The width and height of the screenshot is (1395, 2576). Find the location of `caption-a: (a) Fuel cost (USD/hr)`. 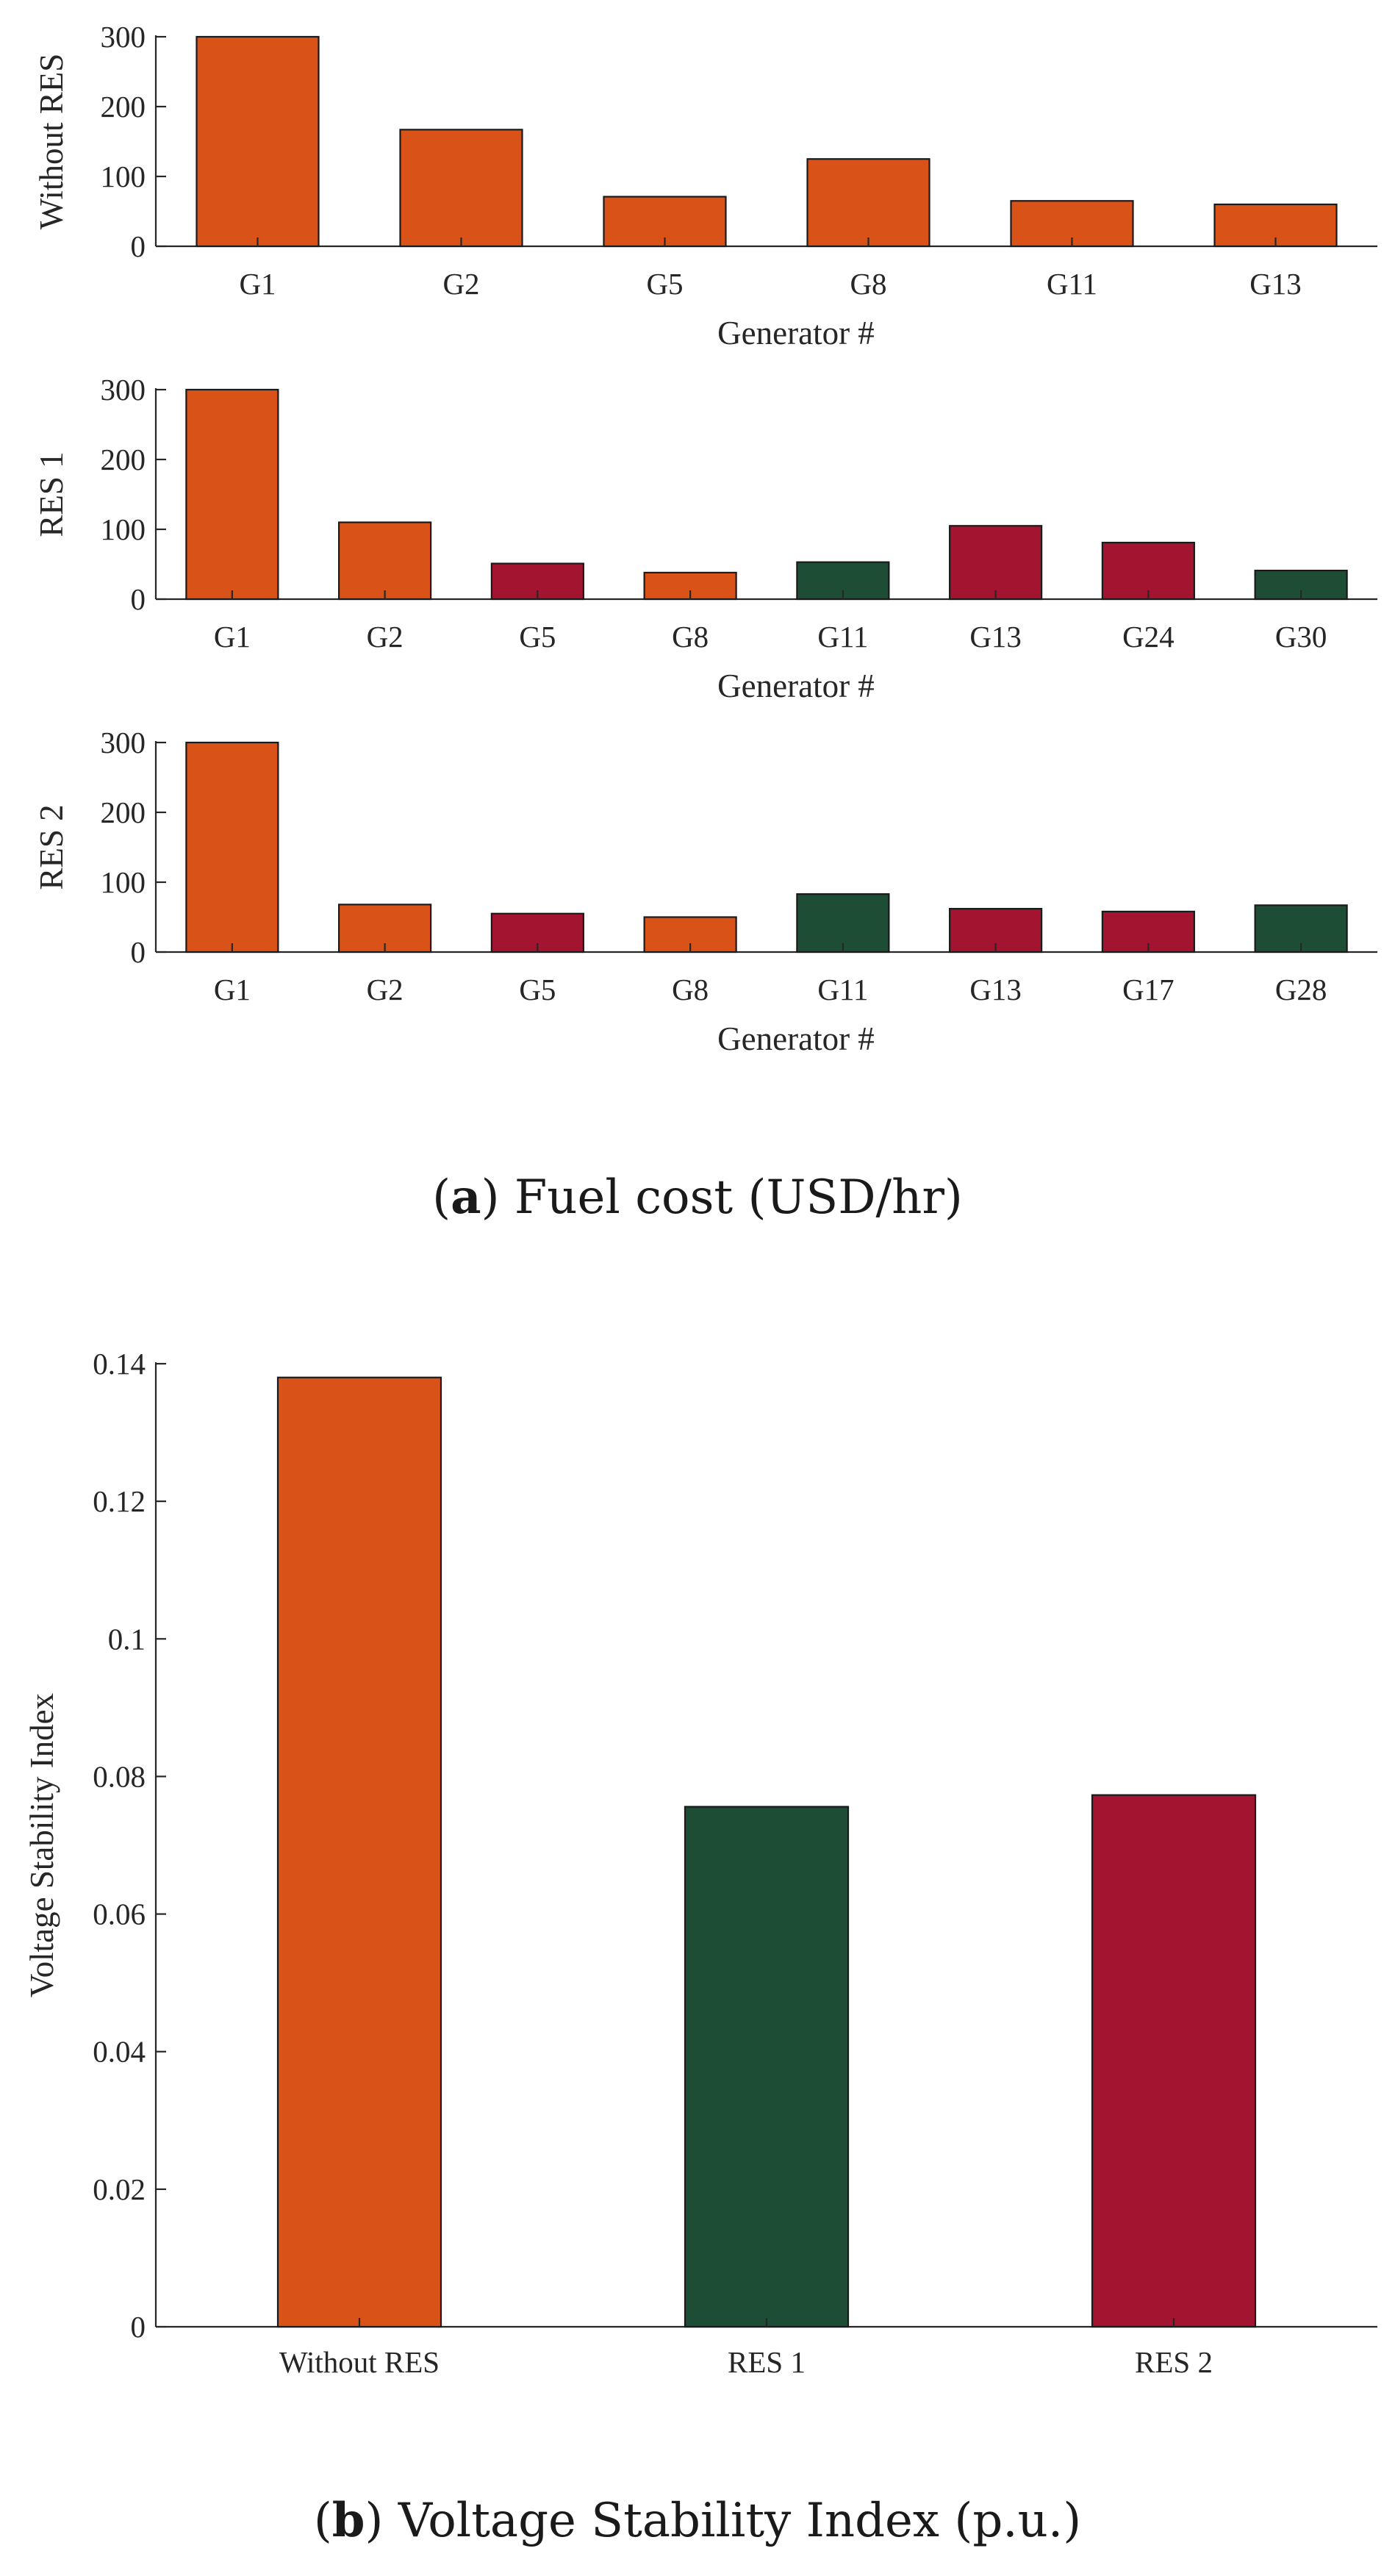

caption-a: (a) Fuel cost (USD/hr) is located at coordinates (698, 1197).